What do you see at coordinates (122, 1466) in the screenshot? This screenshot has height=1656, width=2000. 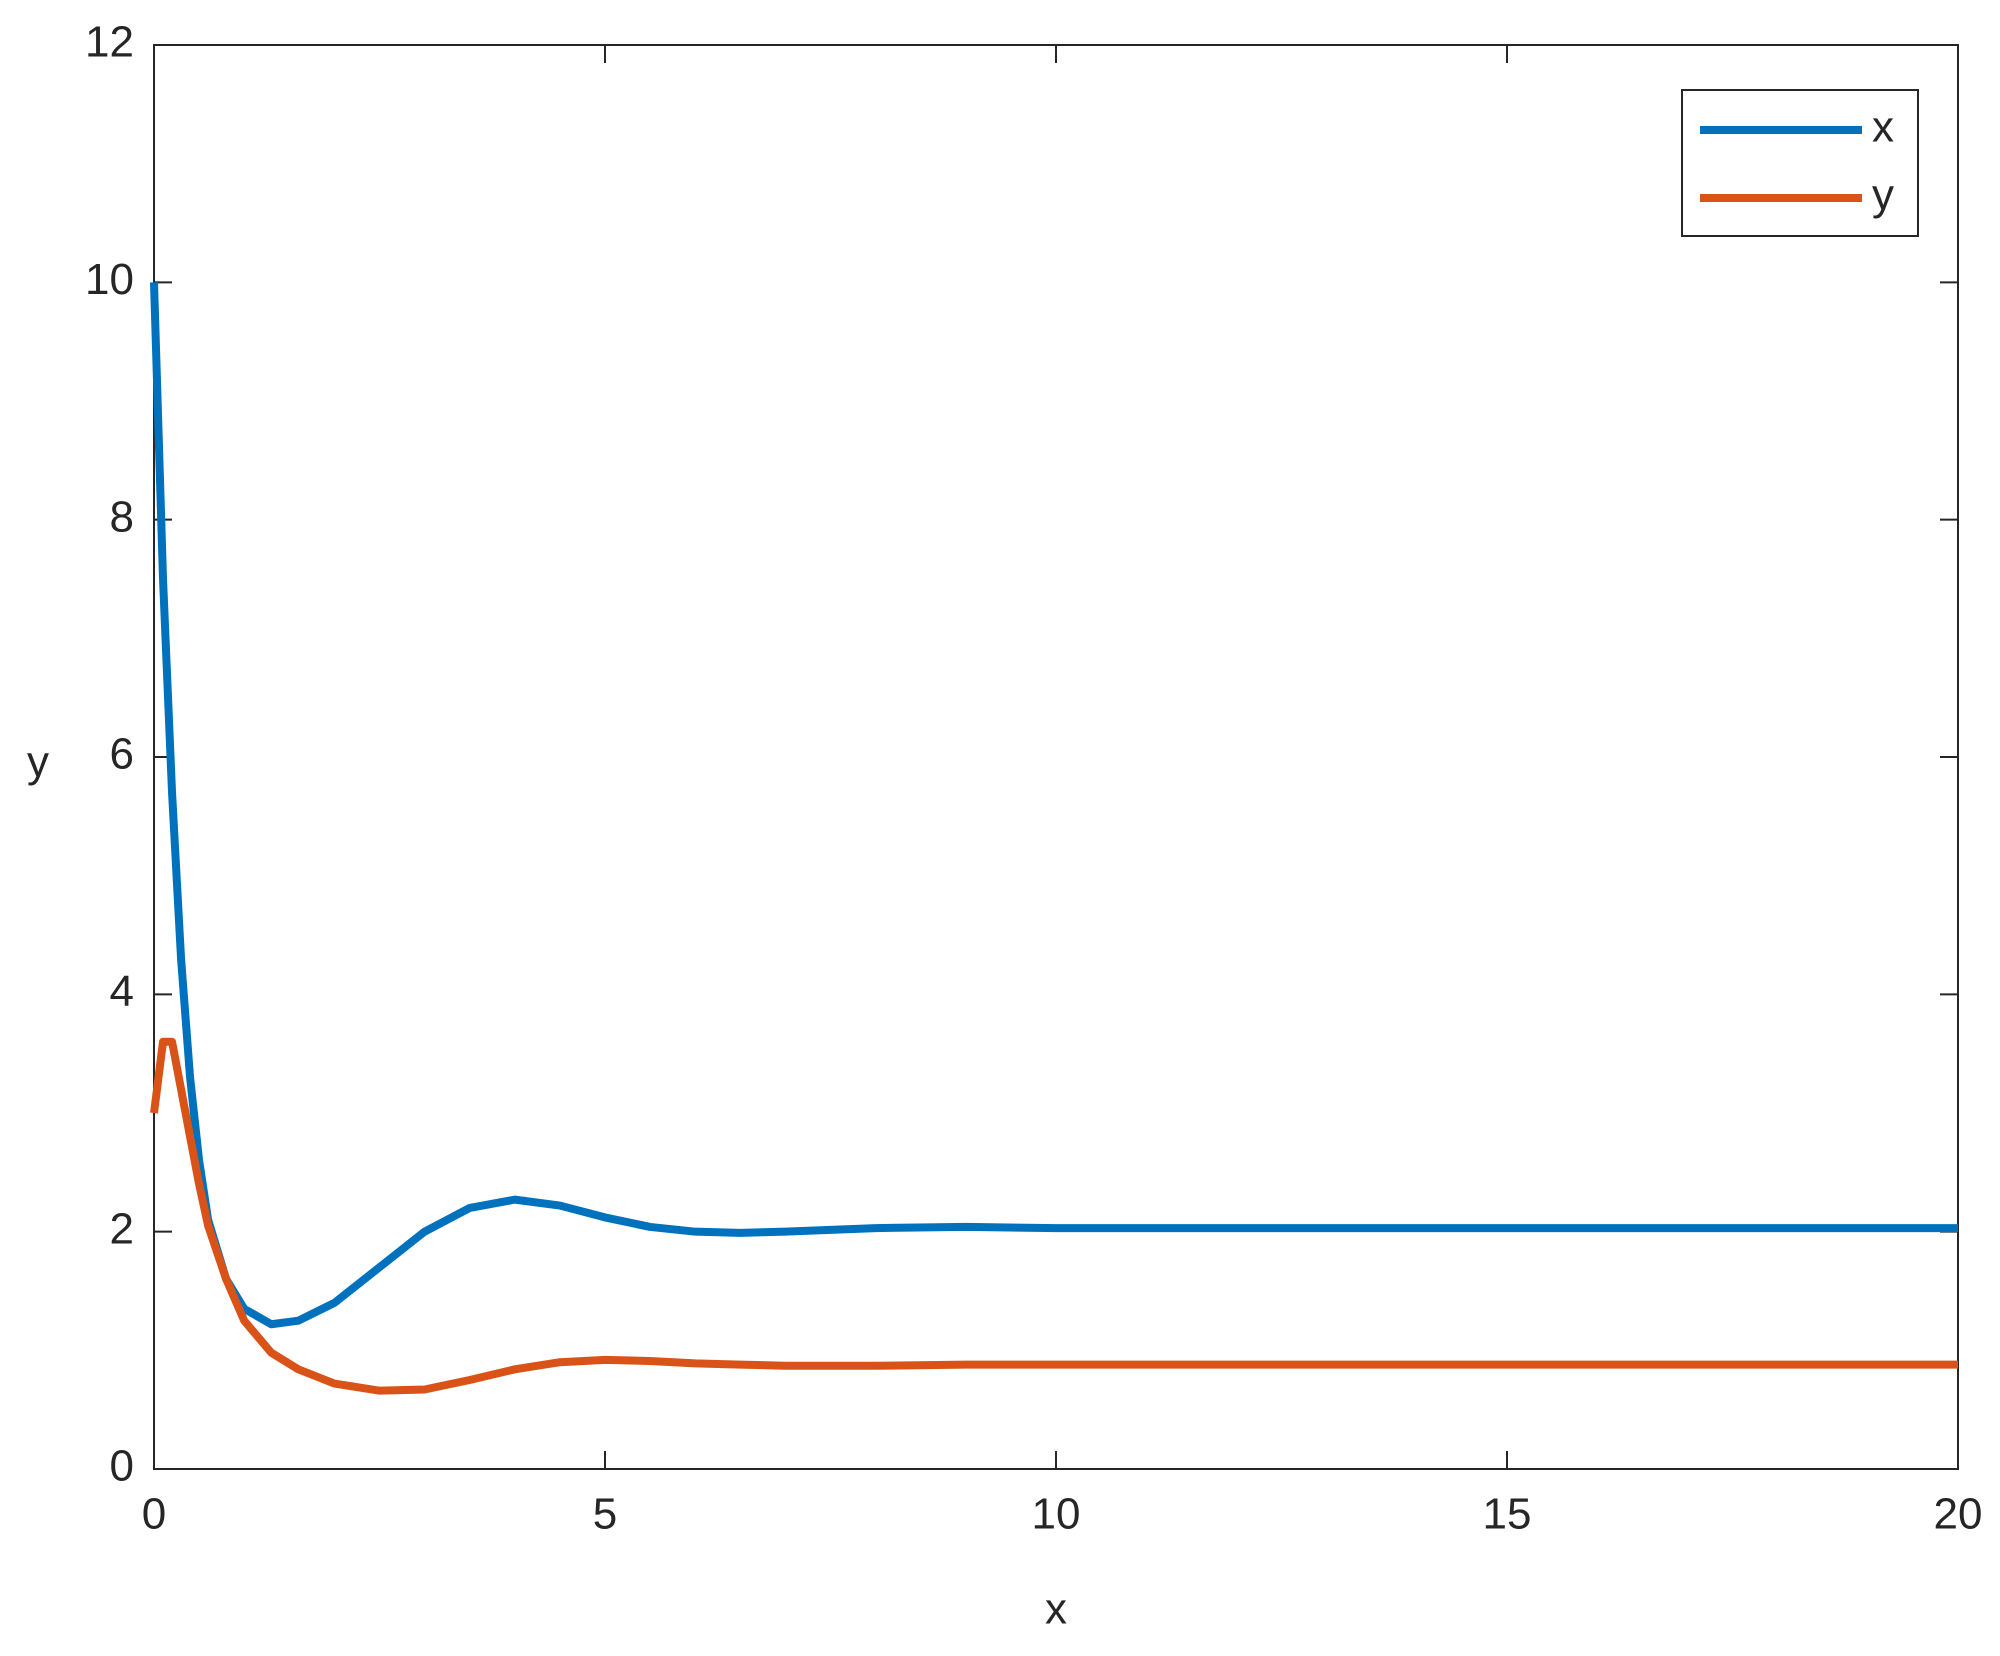 I see `y-tick-label: 0` at bounding box center [122, 1466].